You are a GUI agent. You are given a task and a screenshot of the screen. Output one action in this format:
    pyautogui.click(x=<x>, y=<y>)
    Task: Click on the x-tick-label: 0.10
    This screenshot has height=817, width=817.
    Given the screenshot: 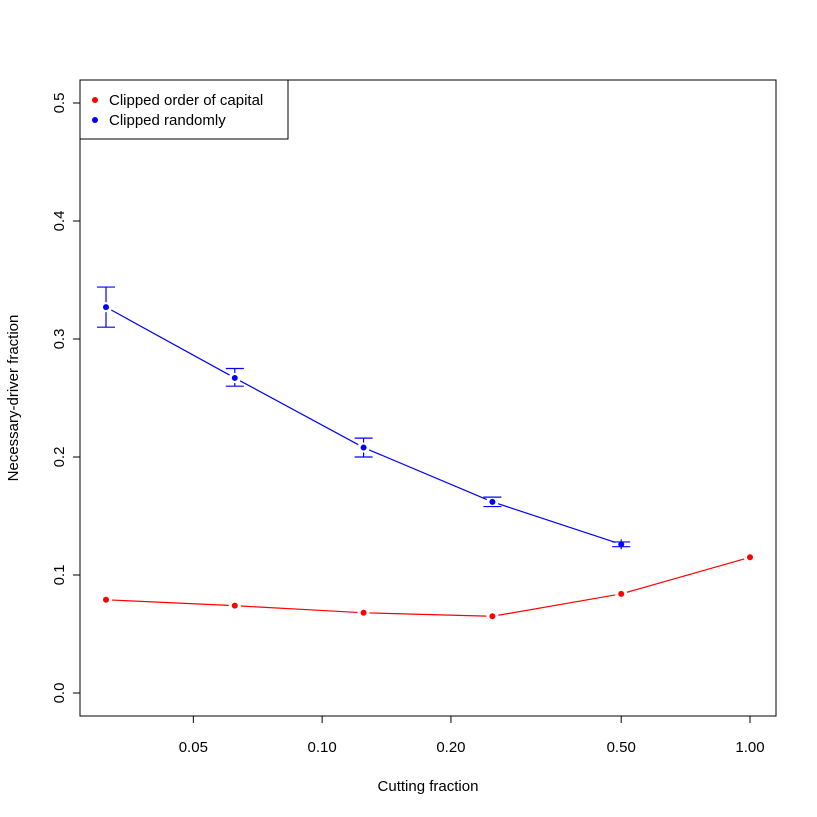 What is the action you would take?
    pyautogui.click(x=322, y=747)
    